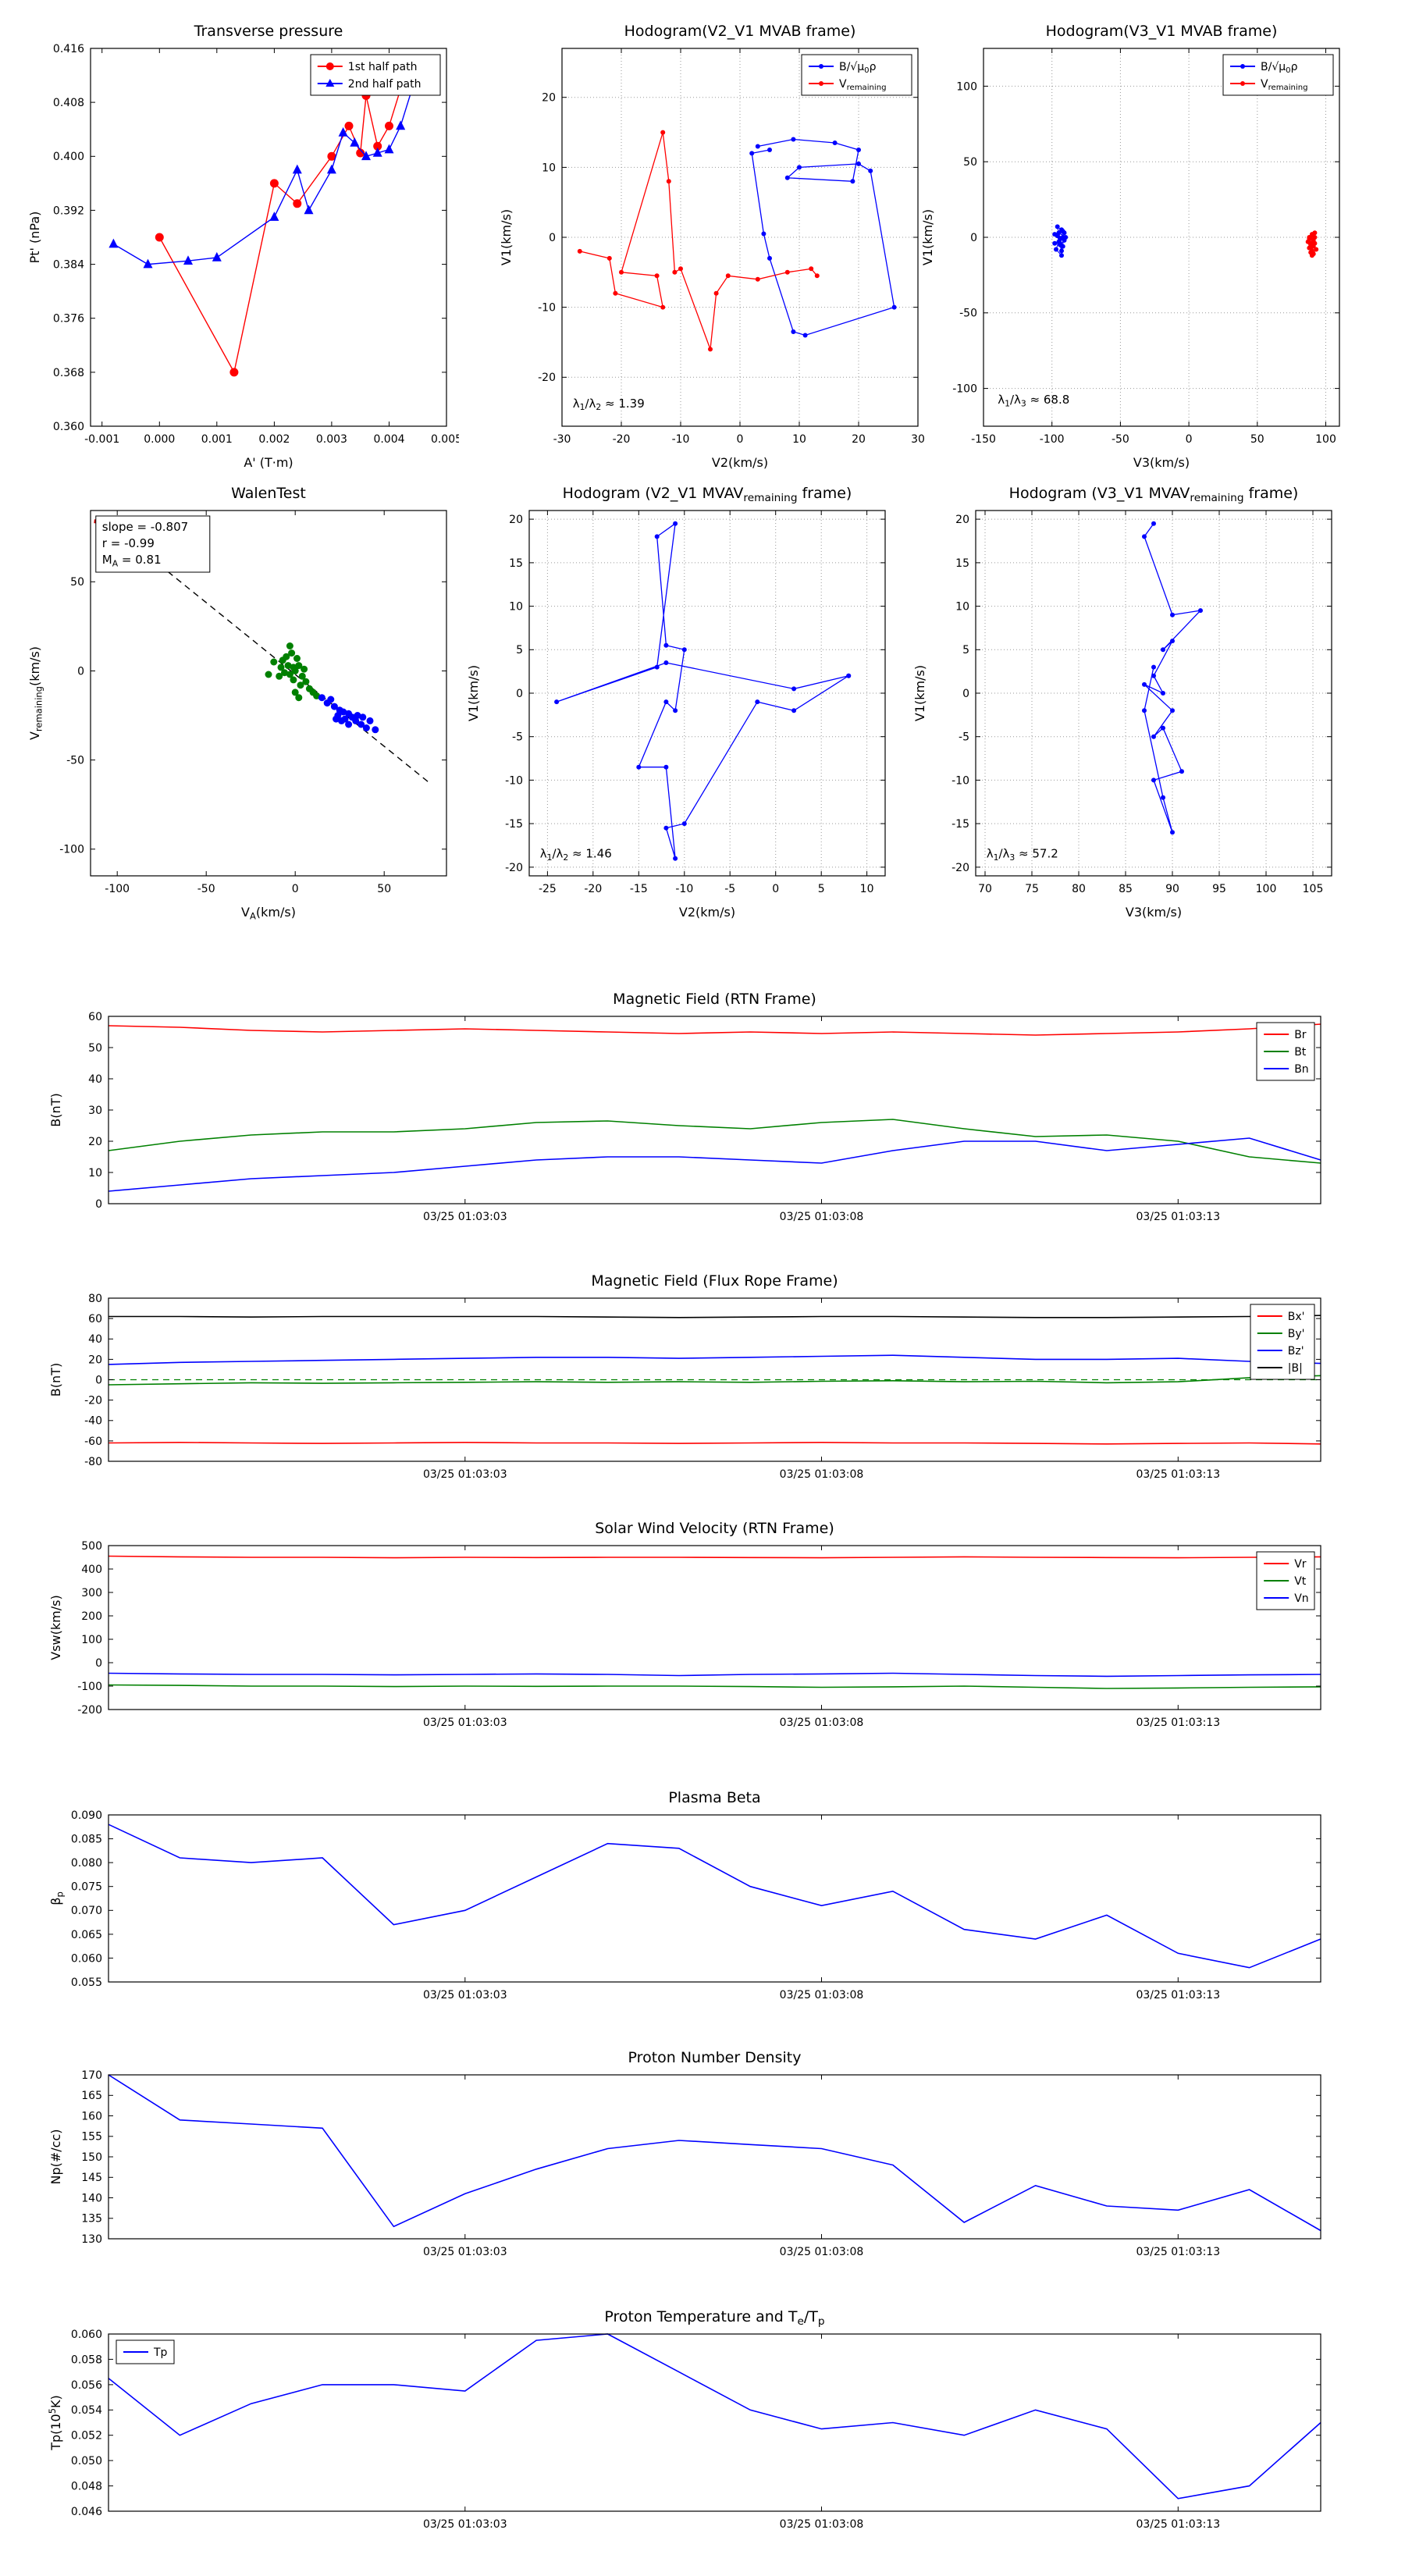 This screenshot has height=2576, width=1405. I want to click on x-axis-label: V2(km/s), so click(740, 462).